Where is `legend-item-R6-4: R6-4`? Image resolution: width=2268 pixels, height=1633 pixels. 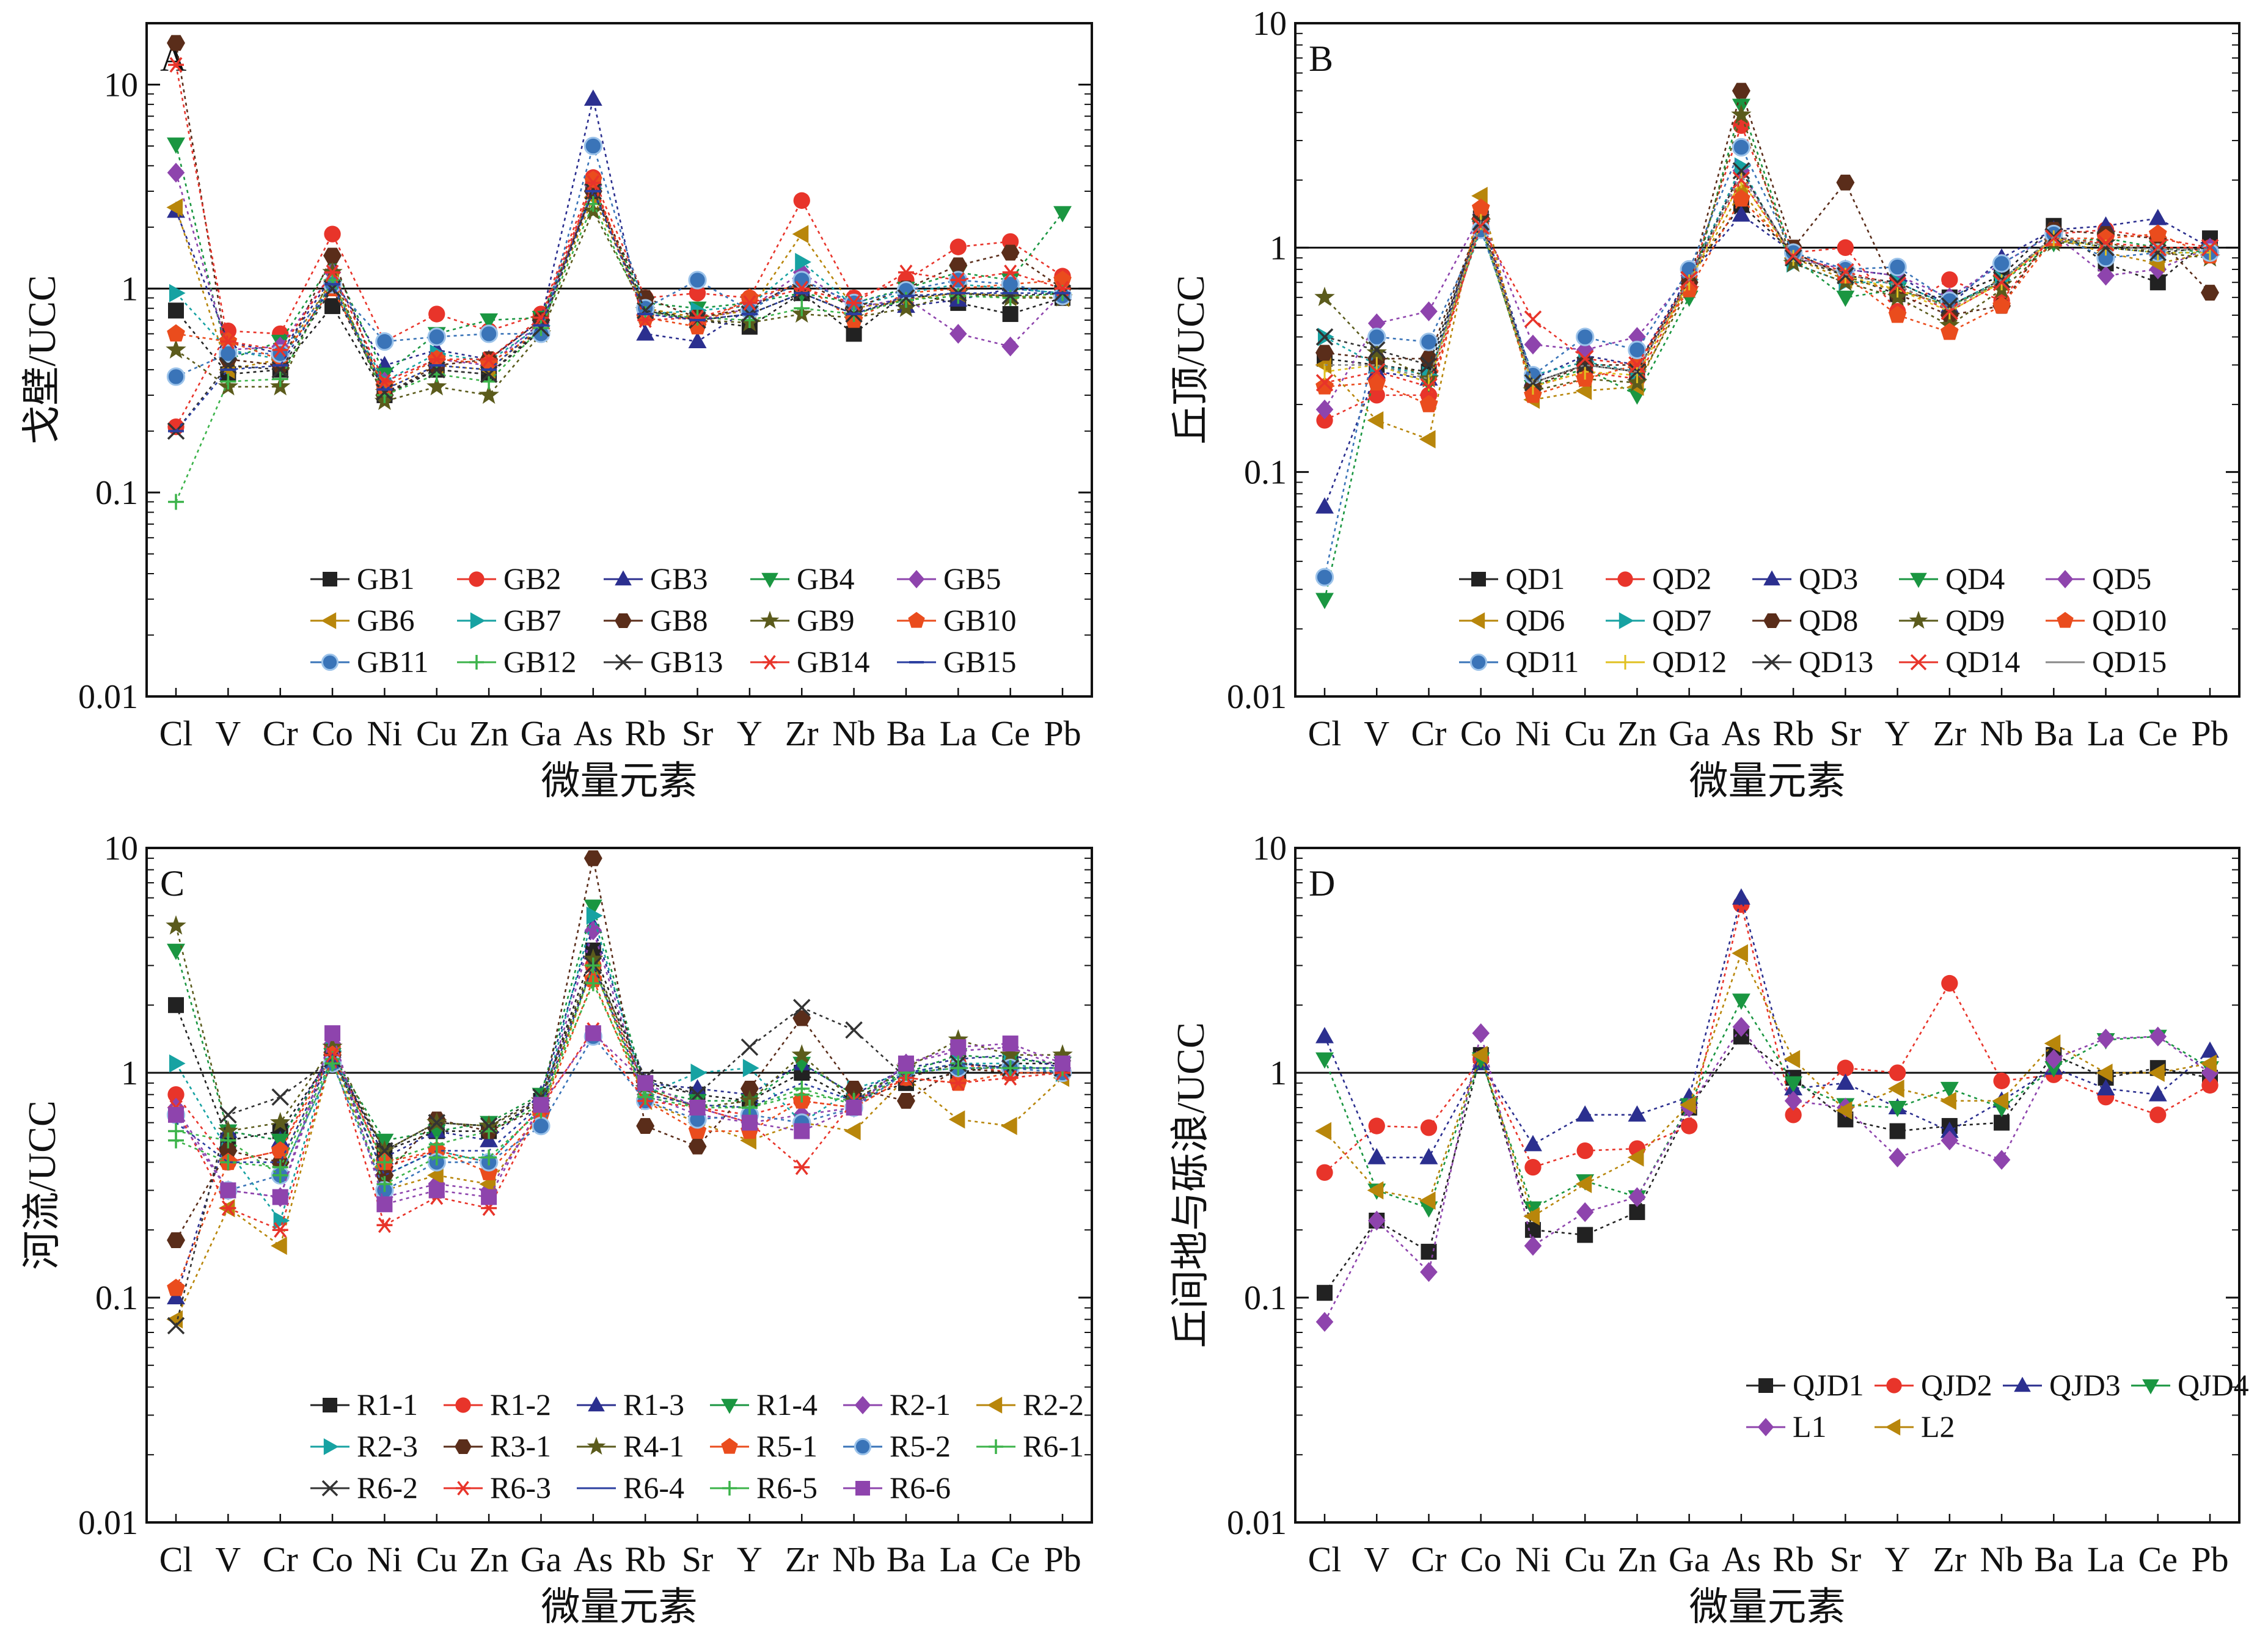 legend-item-R6-4: R6-4 is located at coordinates (631, 1487).